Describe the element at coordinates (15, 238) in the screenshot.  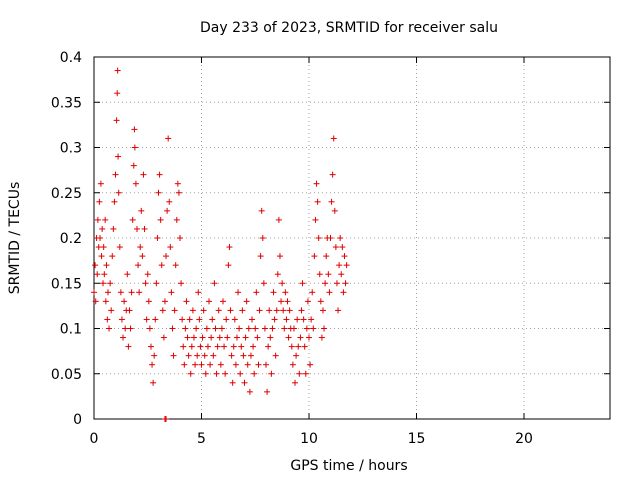
I see `y-axis-title: SRMTID / TECUs` at that location.